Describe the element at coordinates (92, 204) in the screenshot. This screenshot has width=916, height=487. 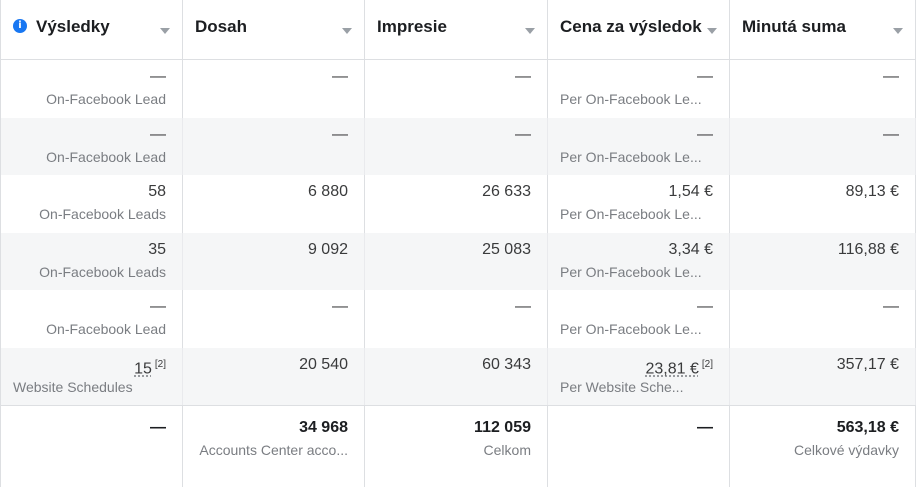
I see `results-cell: 58 On-Facebook Leads` at that location.